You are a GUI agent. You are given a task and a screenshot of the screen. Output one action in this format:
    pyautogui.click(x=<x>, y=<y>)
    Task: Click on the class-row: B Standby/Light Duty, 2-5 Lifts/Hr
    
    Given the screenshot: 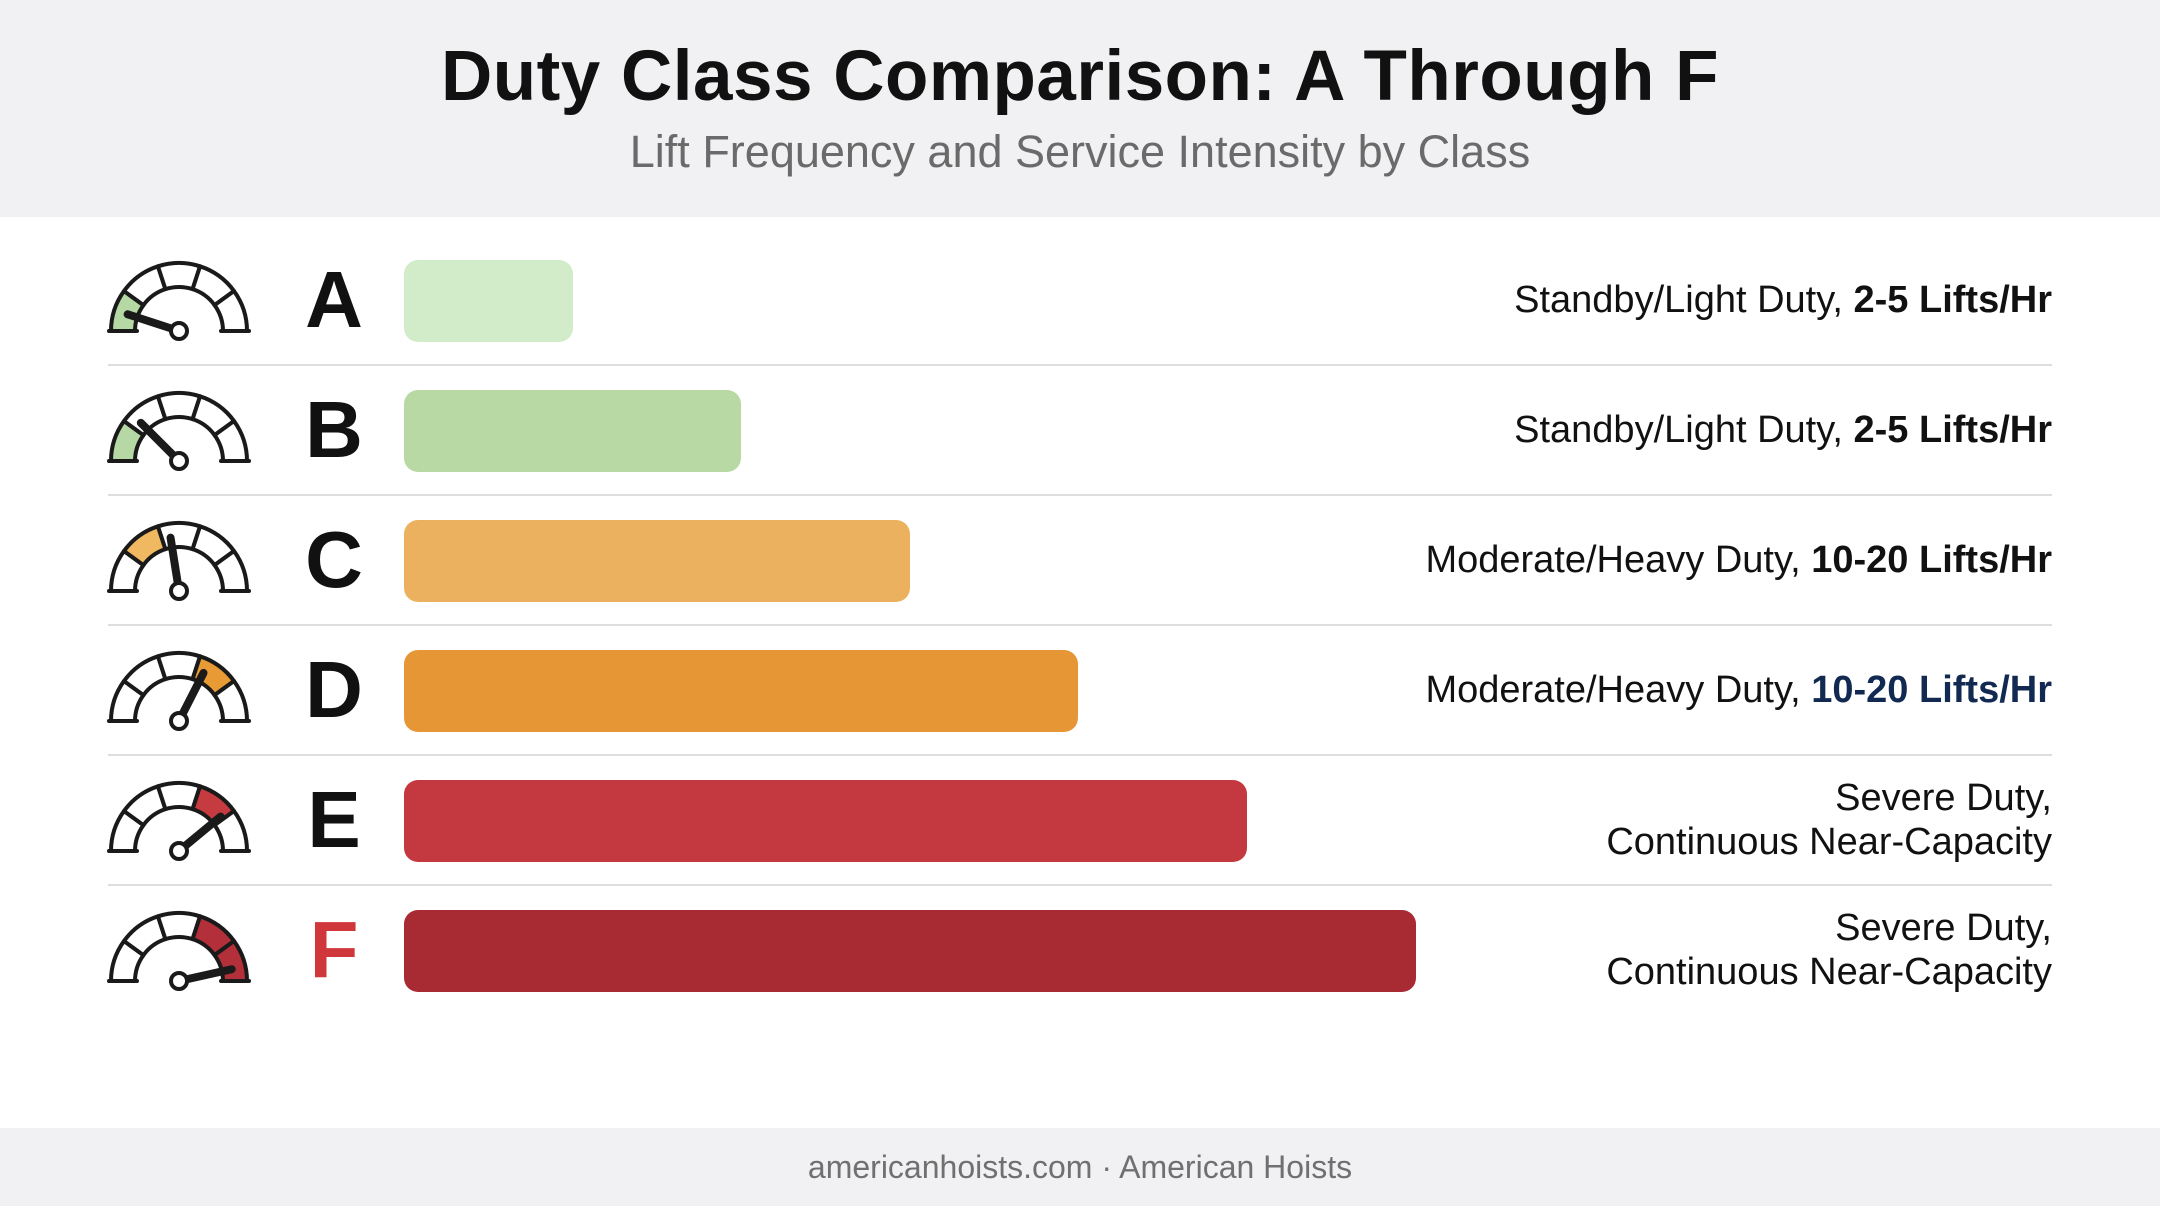 What is the action you would take?
    pyautogui.click(x=1080, y=430)
    